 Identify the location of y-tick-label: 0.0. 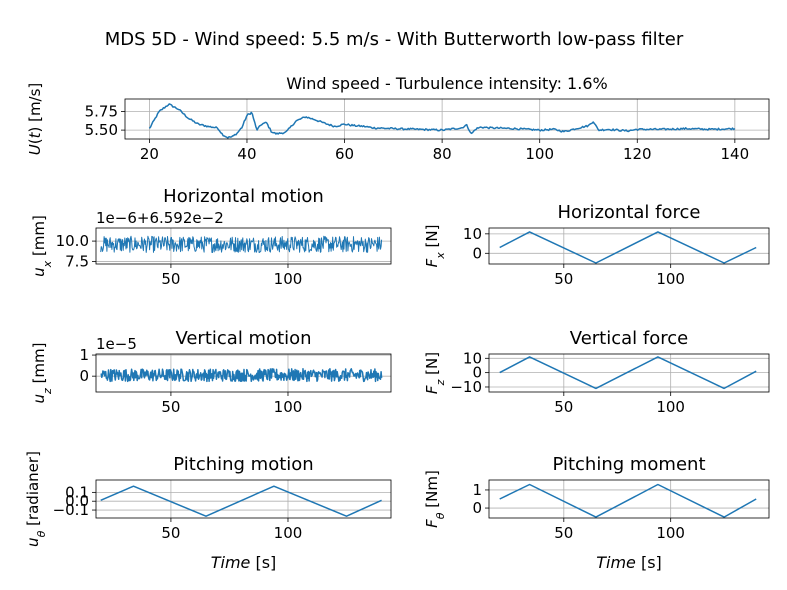
(77, 501).